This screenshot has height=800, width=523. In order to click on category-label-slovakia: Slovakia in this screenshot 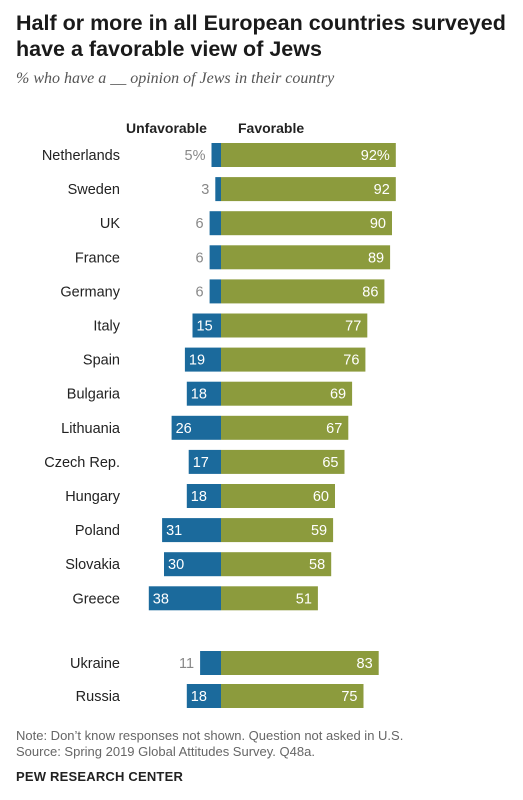, I will do `click(93, 565)`.